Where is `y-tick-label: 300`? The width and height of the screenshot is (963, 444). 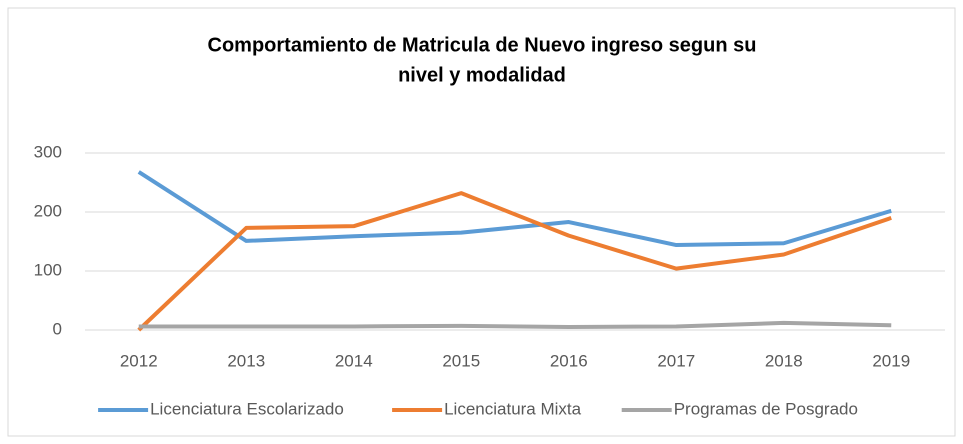 y-tick-label: 300 is located at coordinates (48, 151).